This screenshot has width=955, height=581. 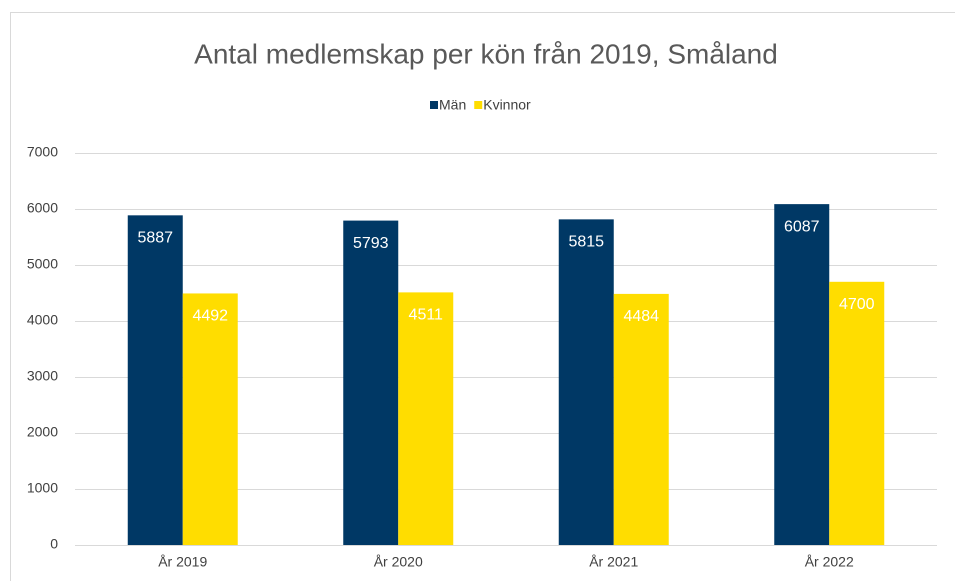 I want to click on y-tick-label: 2000, so click(x=42, y=432).